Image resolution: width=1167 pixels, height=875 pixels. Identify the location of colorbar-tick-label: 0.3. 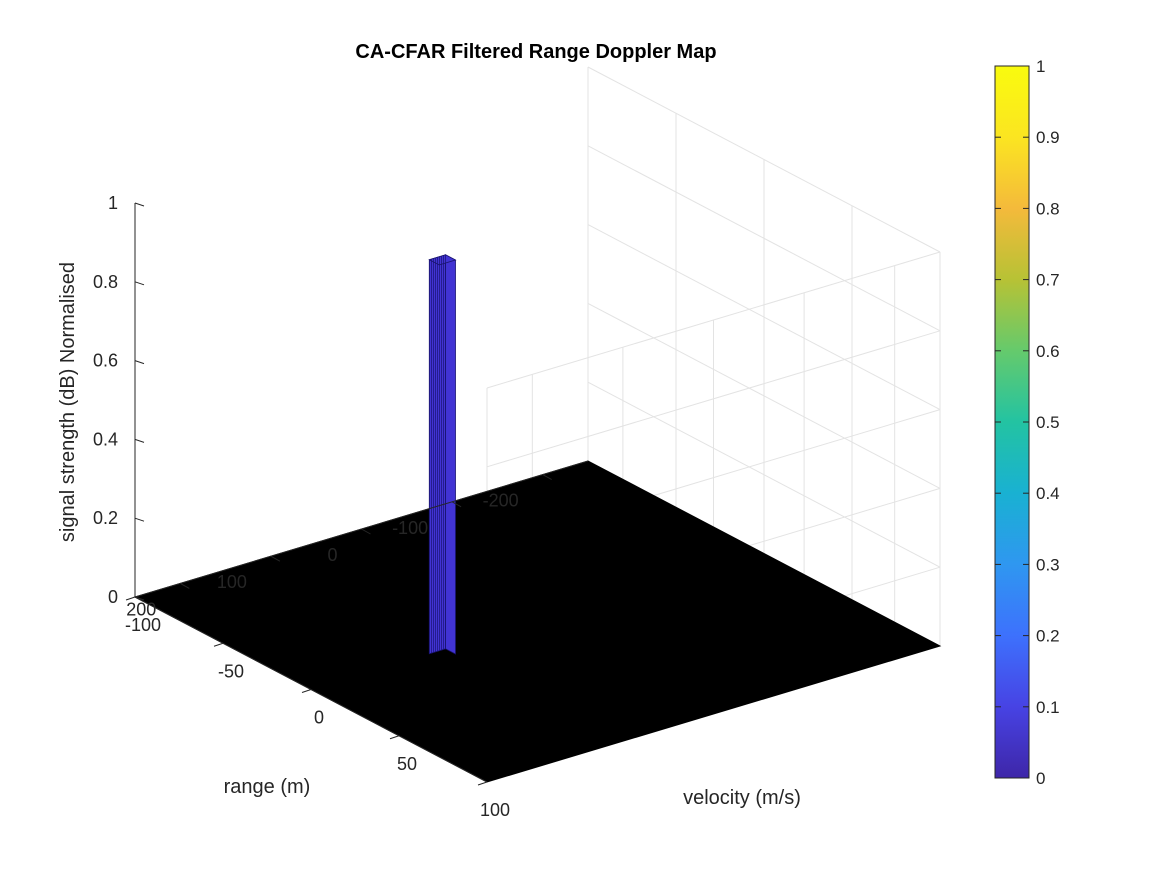
(1048, 564).